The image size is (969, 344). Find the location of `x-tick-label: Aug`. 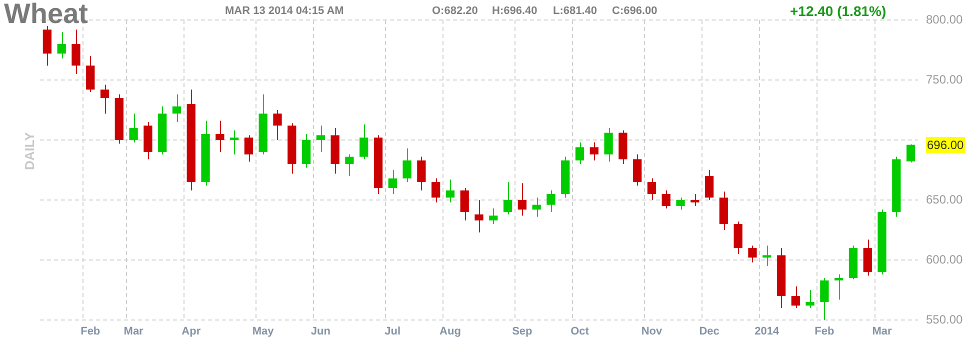

x-tick-label: Aug is located at coordinates (450, 332).